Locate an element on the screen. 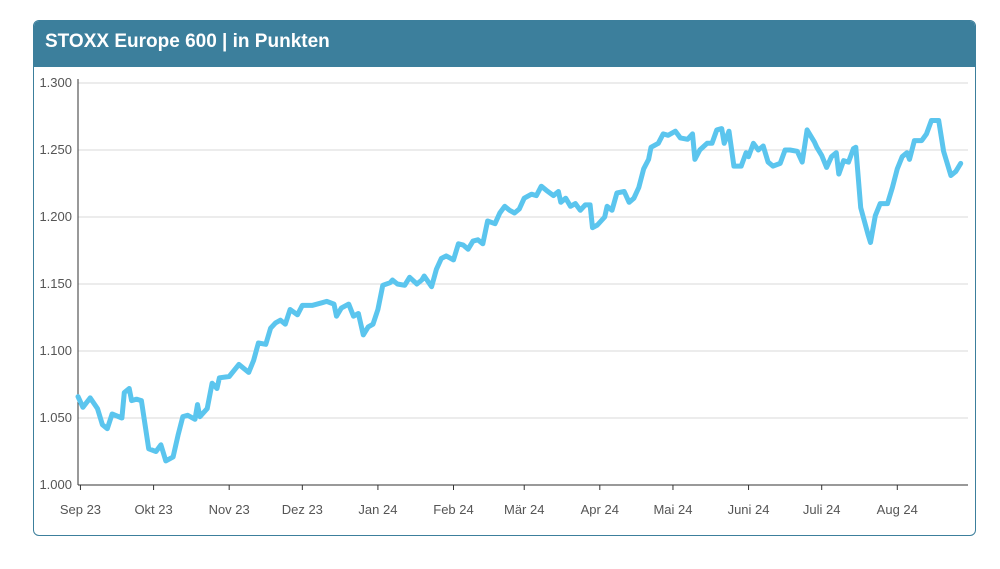 This screenshot has width=1000, height=569. y-tick-label: 1.300 is located at coordinates (55, 82).